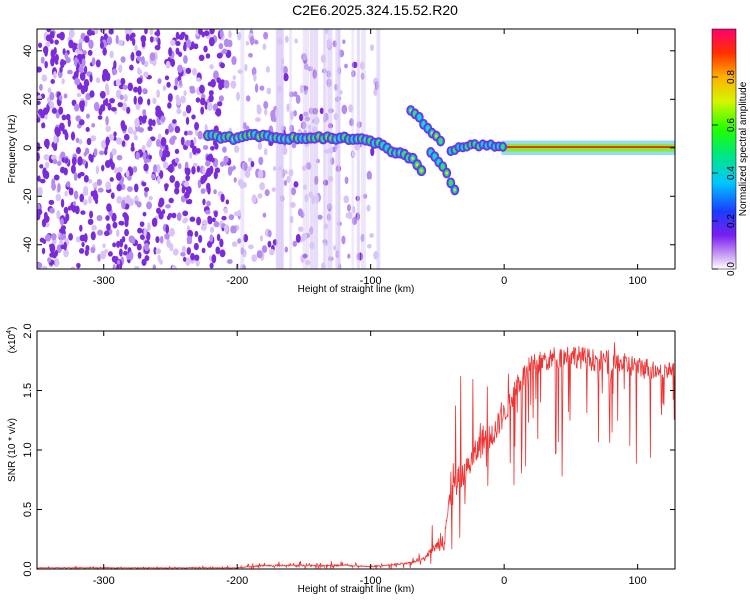  Describe the element at coordinates (28, 449) in the screenshot. I see `y-tick-label: 1.0` at that location.